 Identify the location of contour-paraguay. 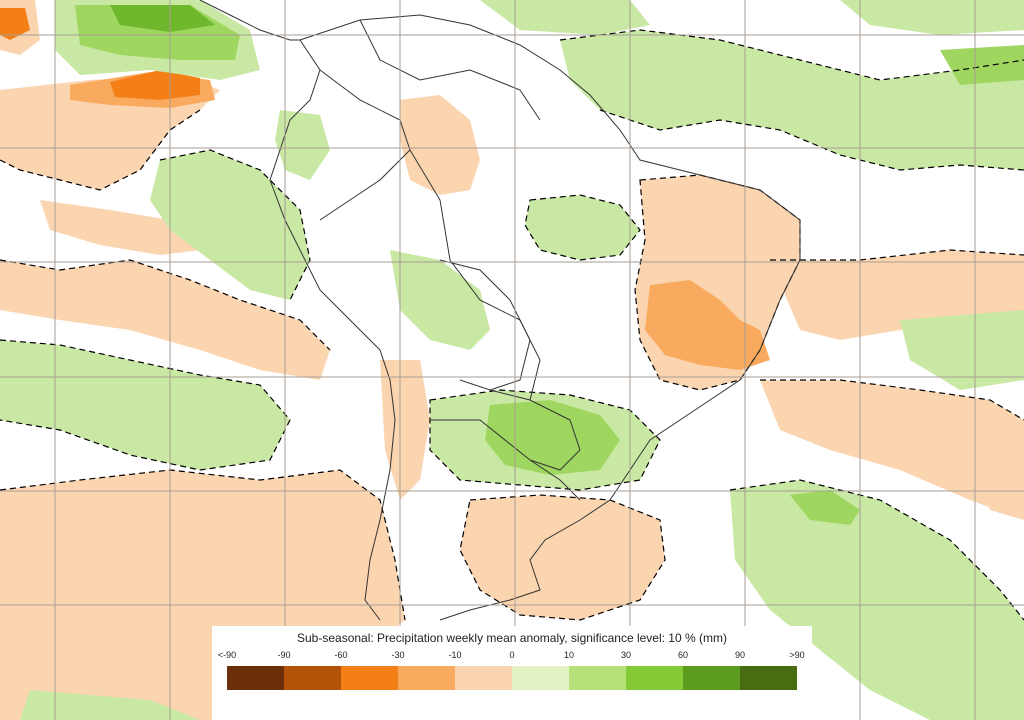
(545, 440).